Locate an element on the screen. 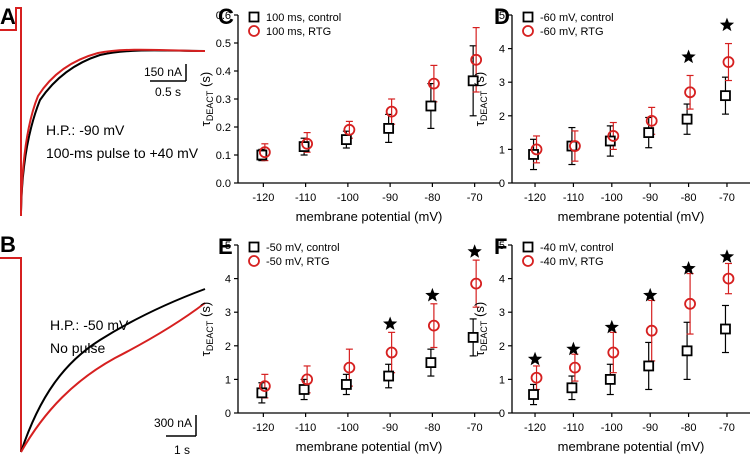  y-tick-label-f: 1 is located at coordinates (502, 380).